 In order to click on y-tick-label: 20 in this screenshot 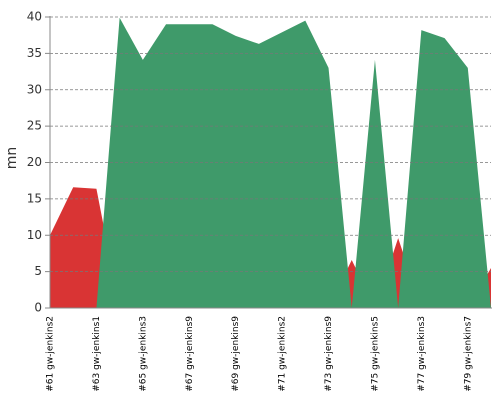, I will do `click(34, 162)`.